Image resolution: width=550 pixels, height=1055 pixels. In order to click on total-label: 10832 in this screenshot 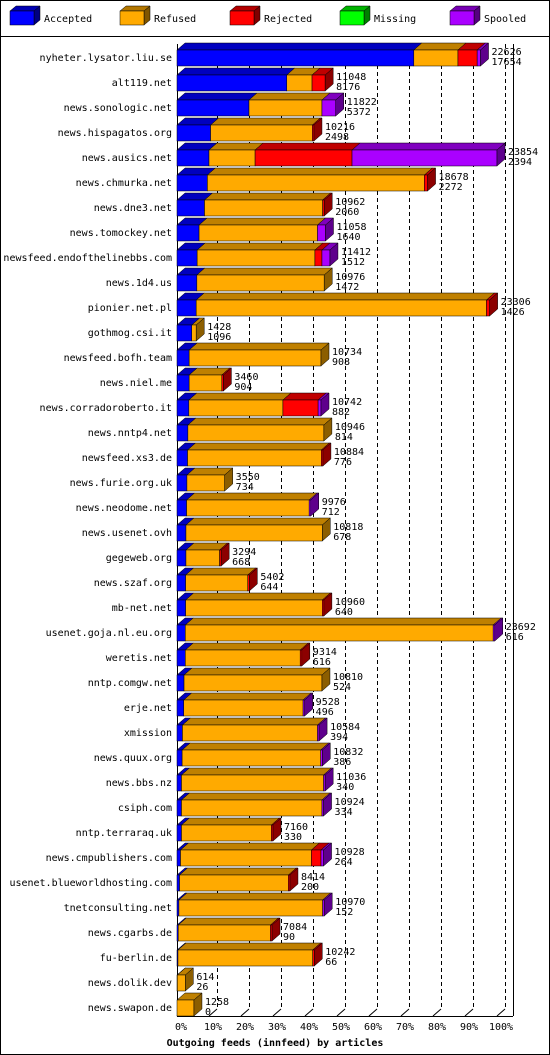, I will do `click(348, 752)`.